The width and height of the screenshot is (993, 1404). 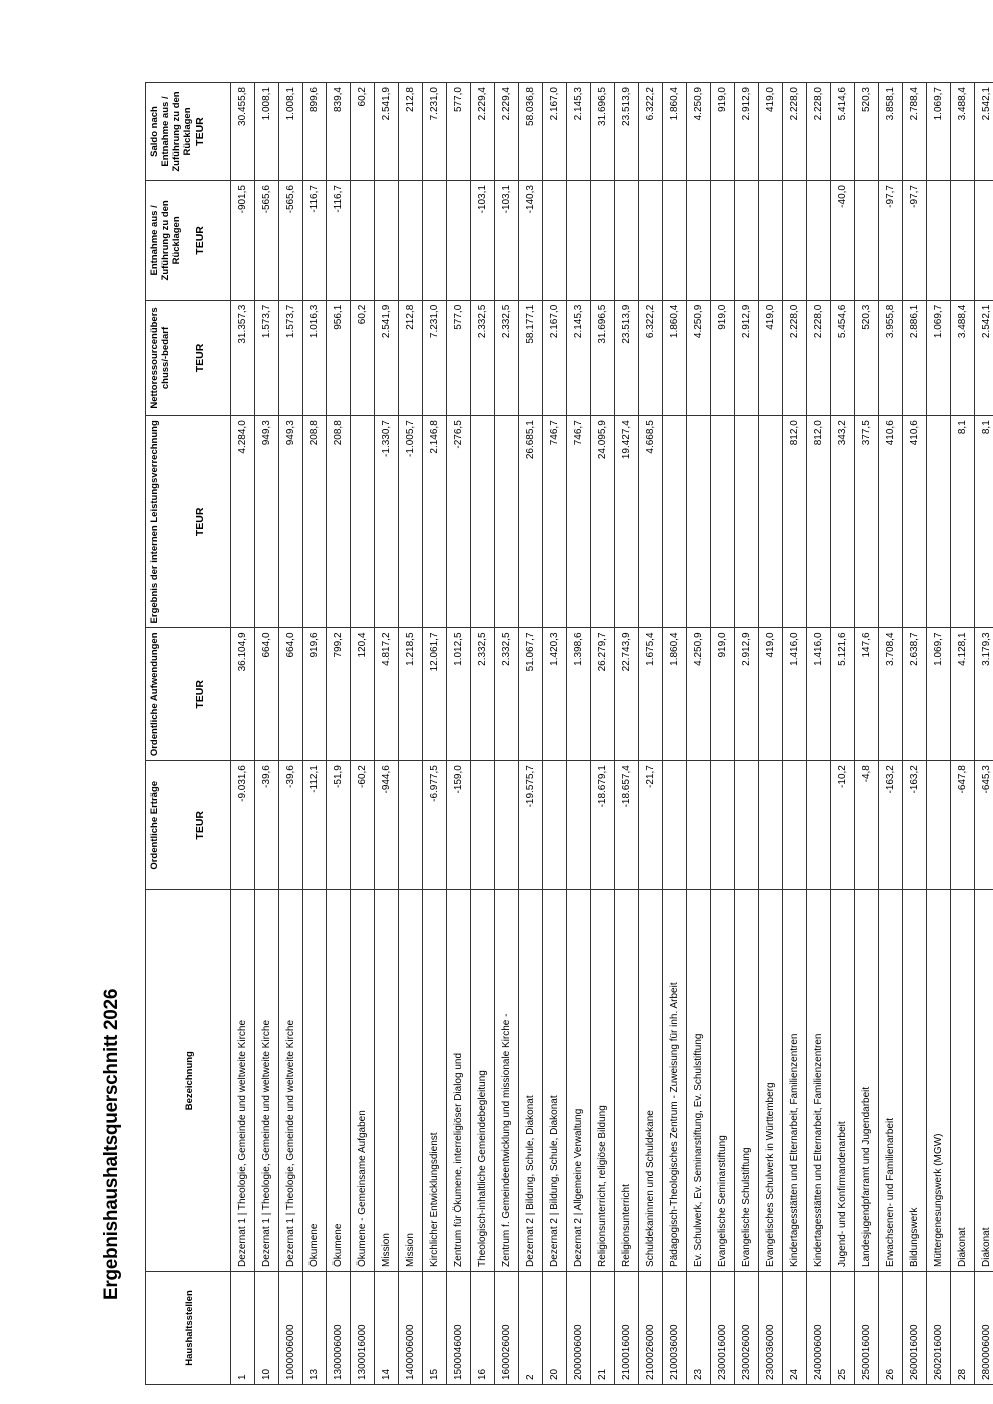 What do you see at coordinates (842, 521) in the screenshot?
I see `cell-internal-allocation: 343,2` at bounding box center [842, 521].